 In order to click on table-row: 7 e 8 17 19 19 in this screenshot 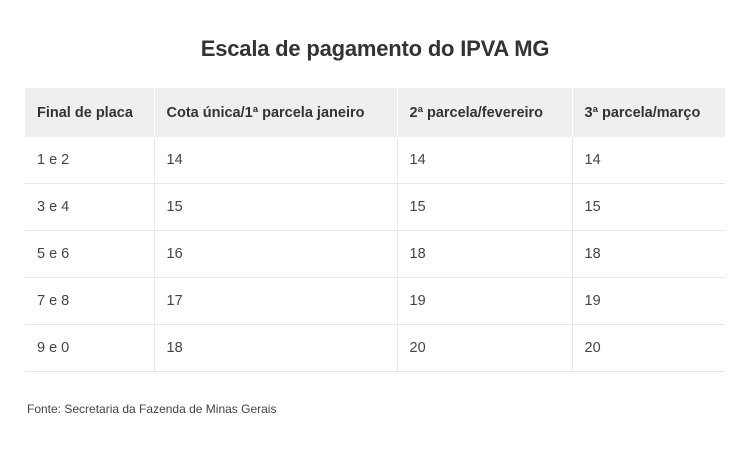, I will do `click(375, 301)`.